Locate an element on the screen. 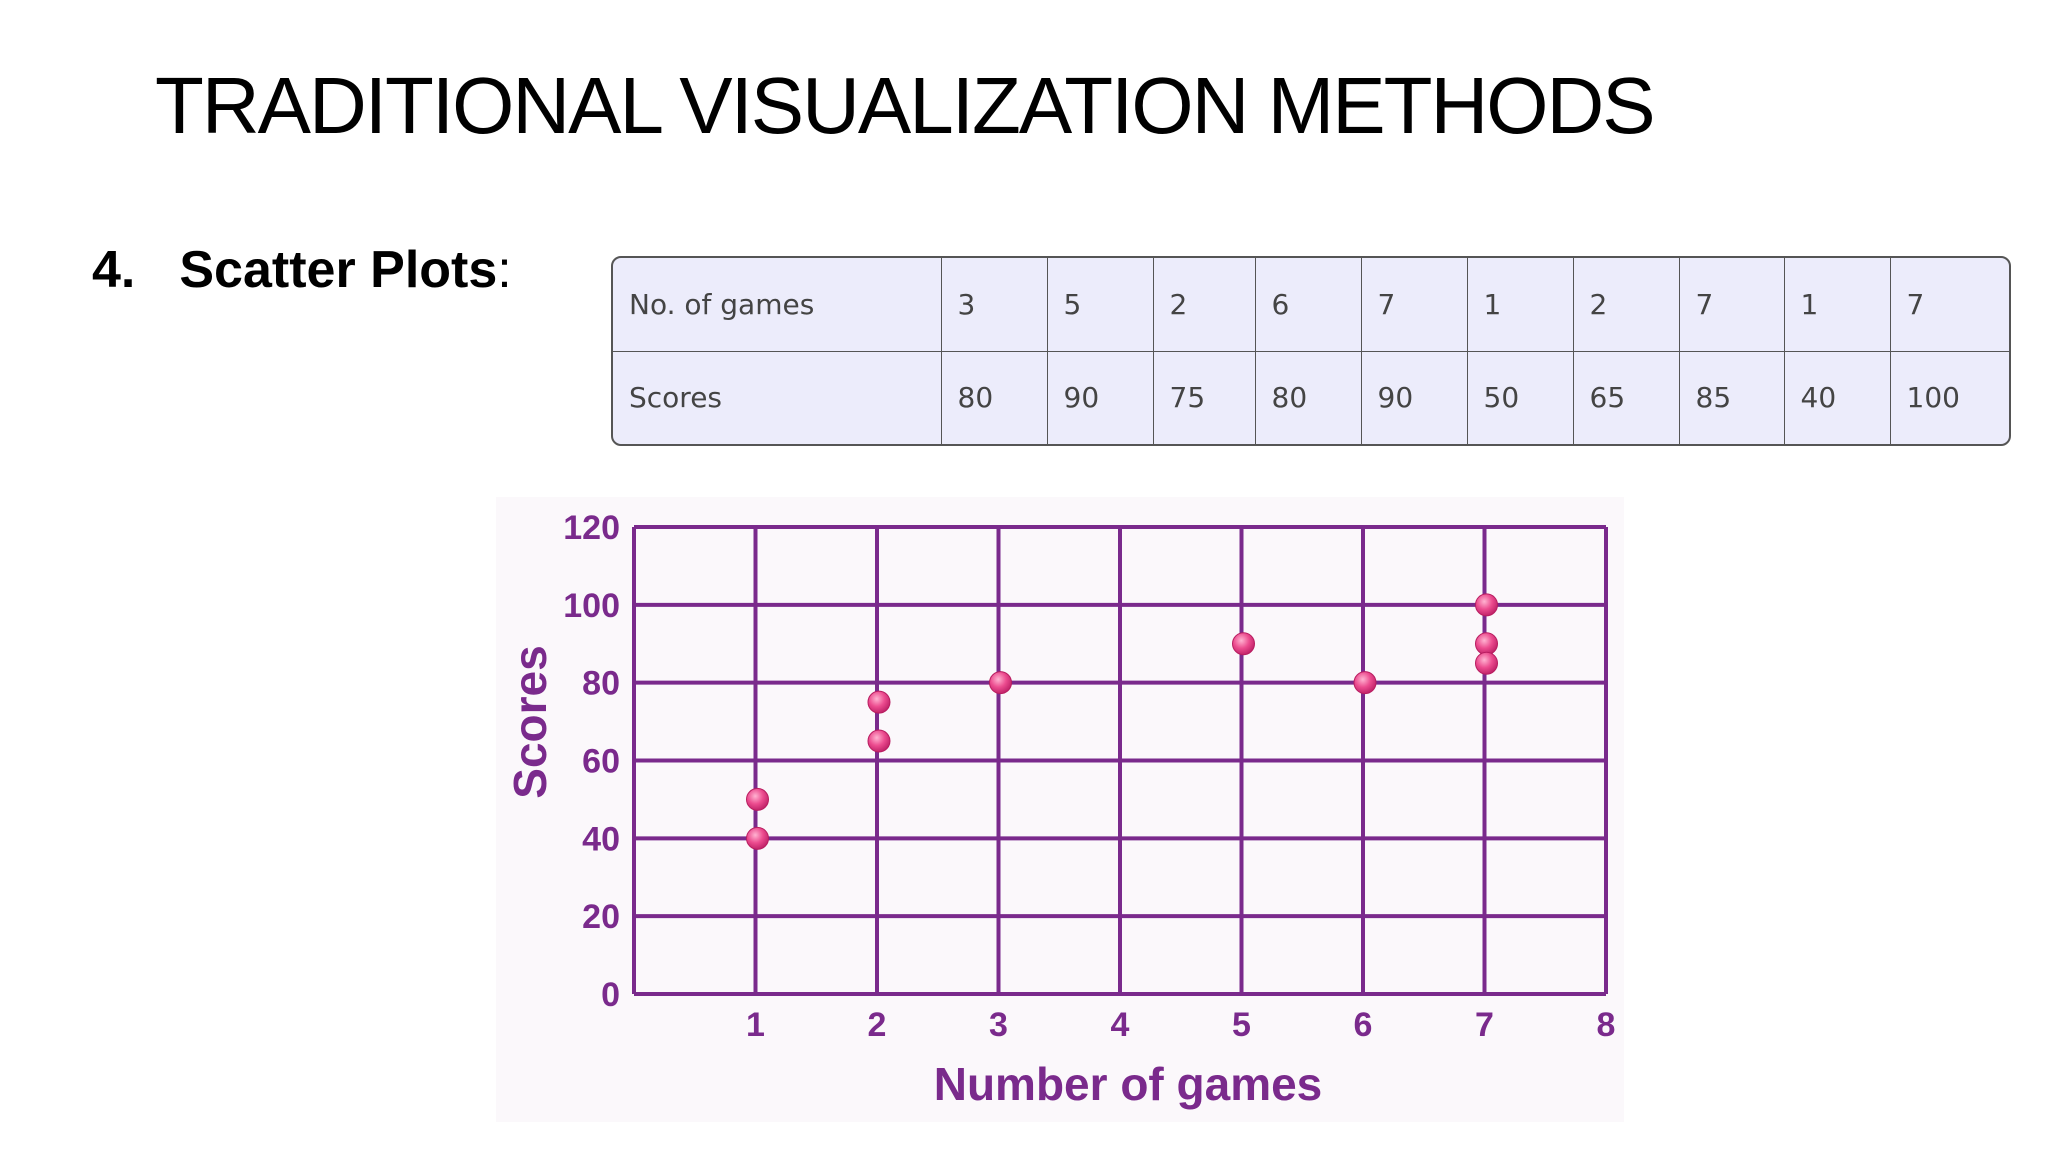 This screenshot has height=1152, width=2048. y-tick-label: 100 is located at coordinates (591, 606).